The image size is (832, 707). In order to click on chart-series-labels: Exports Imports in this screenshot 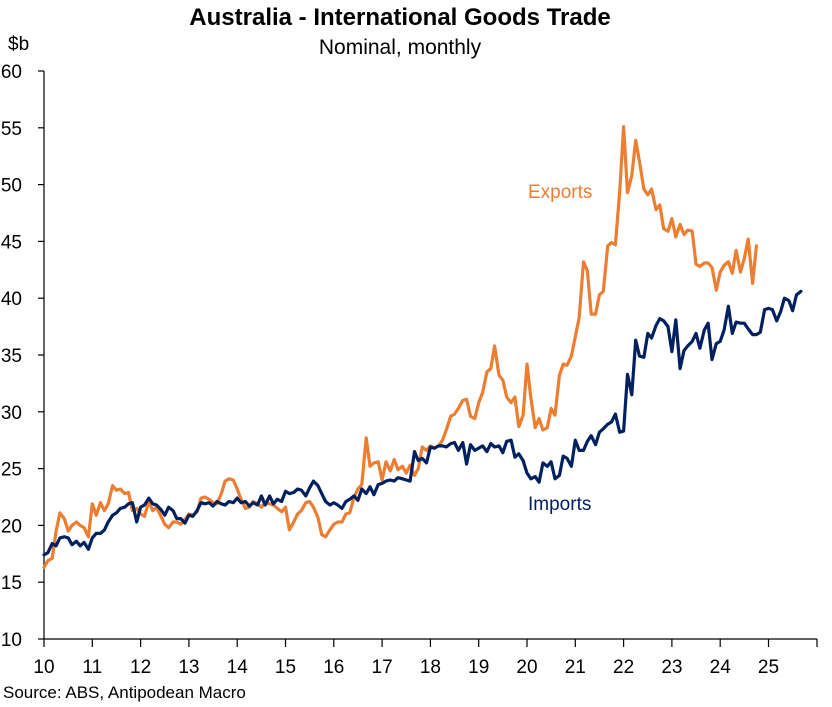, I will do `click(560, 348)`.